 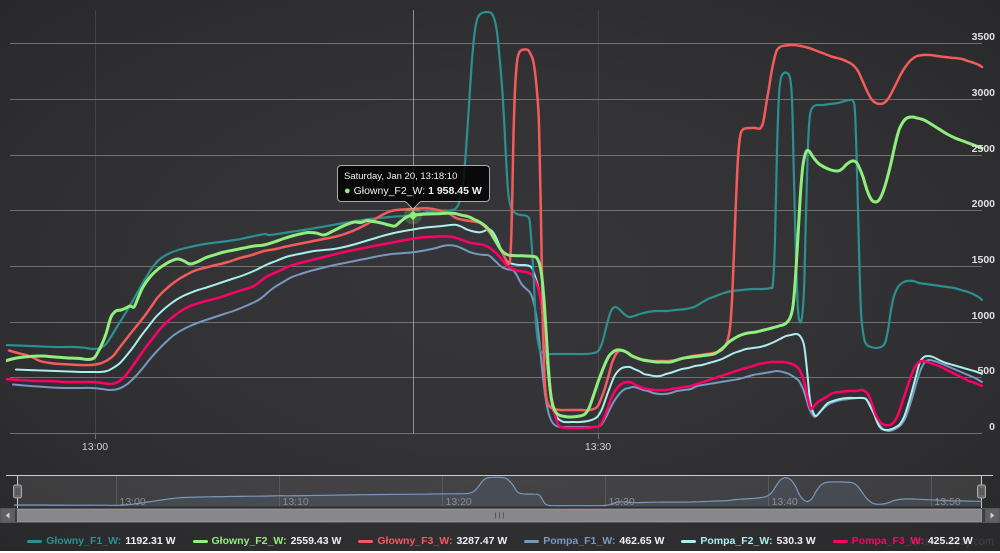 What do you see at coordinates (984, 93) in the screenshot?
I see `svg-text: 3000` at bounding box center [984, 93].